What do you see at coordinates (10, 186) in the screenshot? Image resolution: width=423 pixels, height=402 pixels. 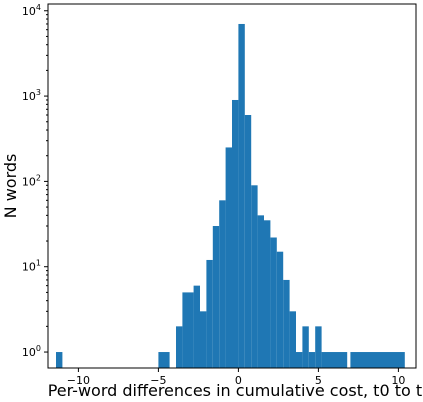 I see `y-axis-title: N words` at bounding box center [10, 186].